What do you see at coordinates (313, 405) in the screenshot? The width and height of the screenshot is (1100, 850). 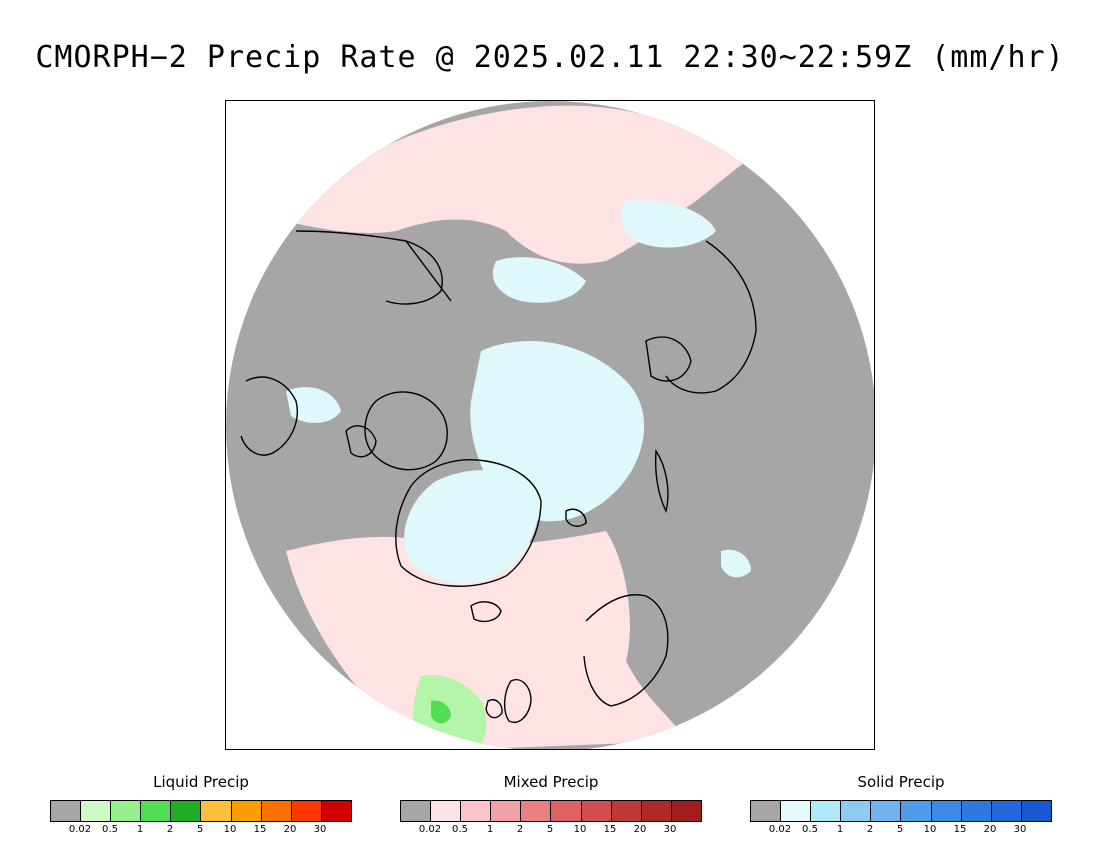 I see `solid-precip-canada` at bounding box center [313, 405].